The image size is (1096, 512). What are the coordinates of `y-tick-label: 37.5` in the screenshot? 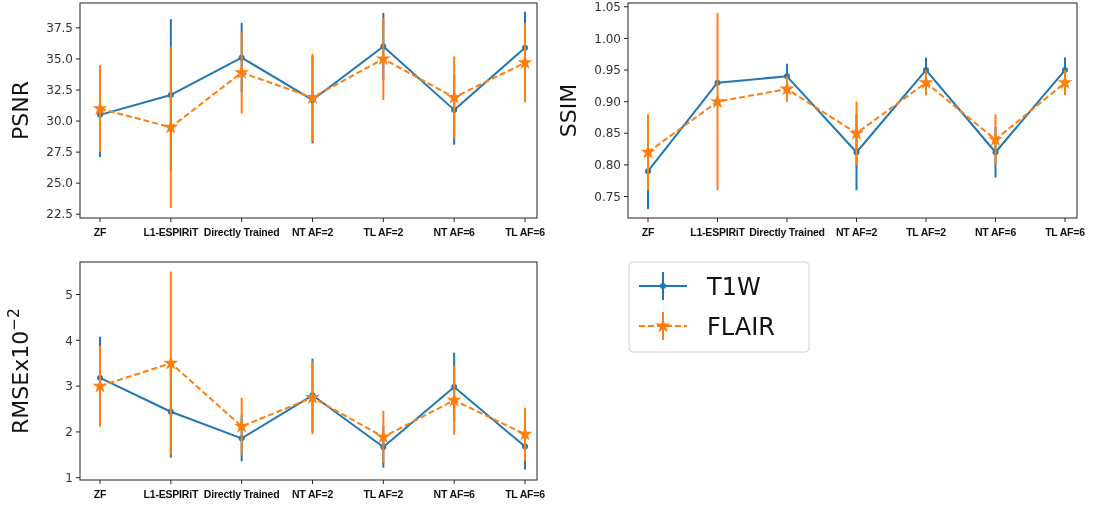 It's located at (59, 28).